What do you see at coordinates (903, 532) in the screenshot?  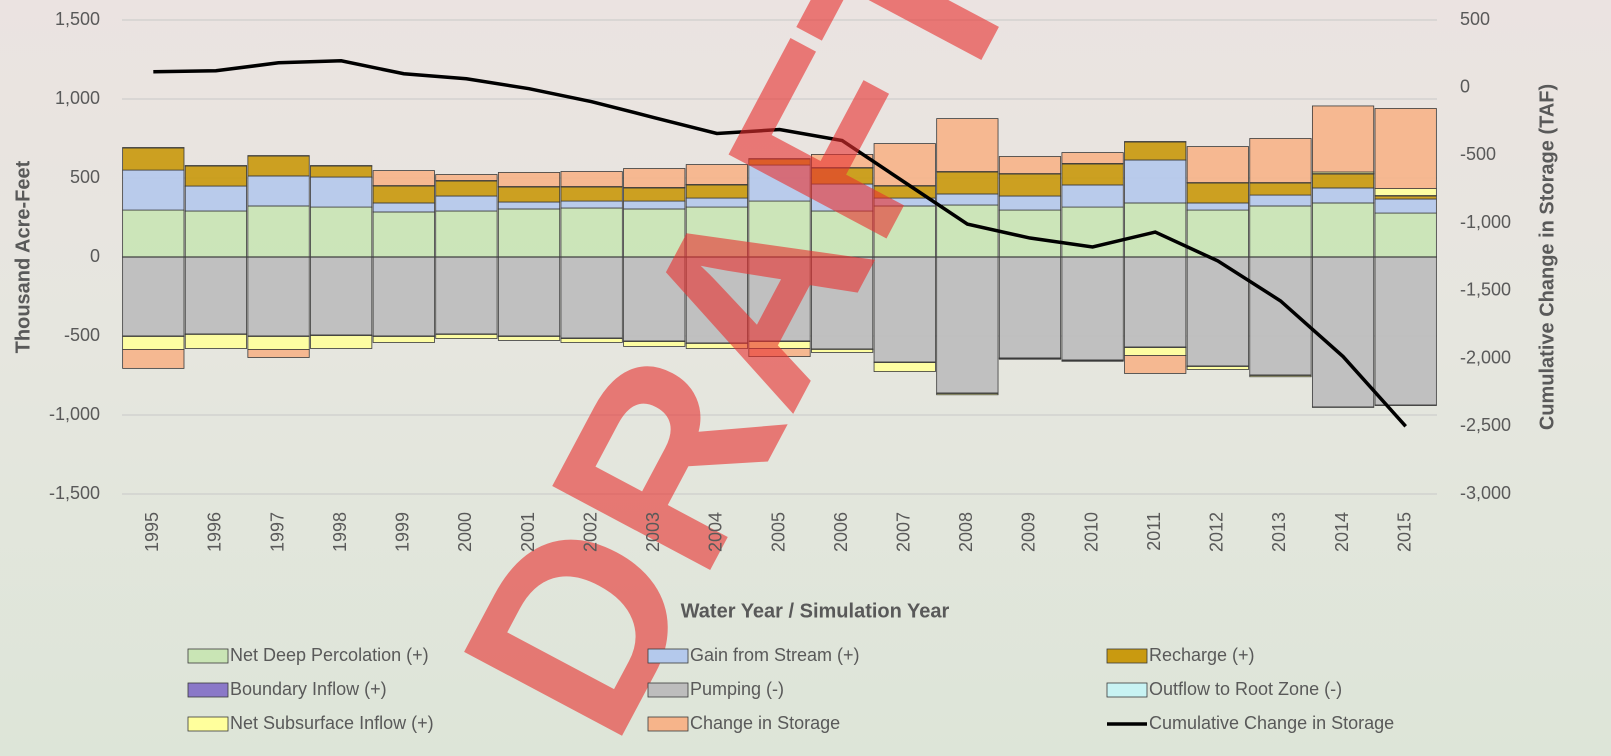 I see `x-tick-label: 2007` at bounding box center [903, 532].